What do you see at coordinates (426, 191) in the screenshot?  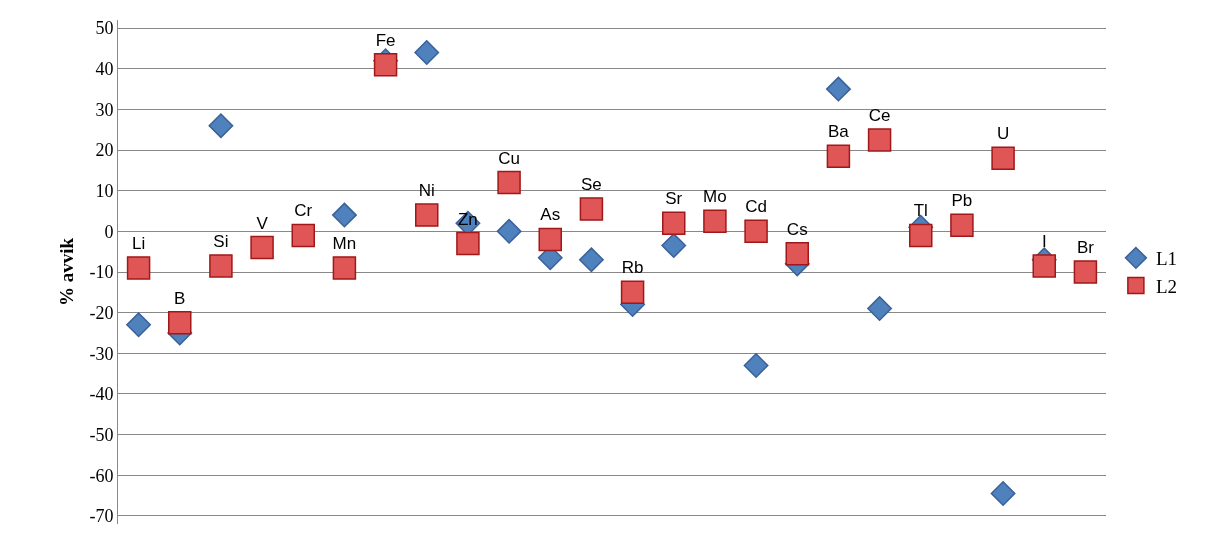 I see `data-label: Ni` at bounding box center [426, 191].